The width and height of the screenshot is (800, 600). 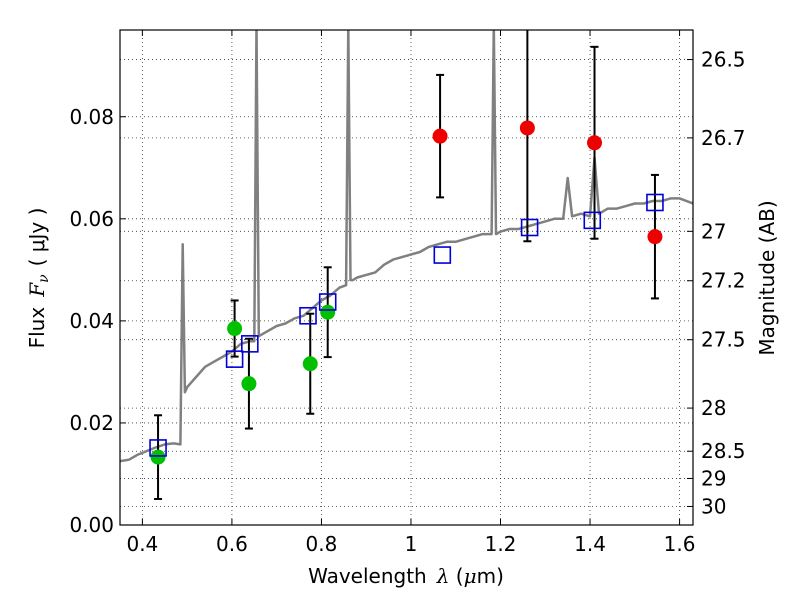 What do you see at coordinates (91, 423) in the screenshot?
I see `y-tick-label: 0.02` at bounding box center [91, 423].